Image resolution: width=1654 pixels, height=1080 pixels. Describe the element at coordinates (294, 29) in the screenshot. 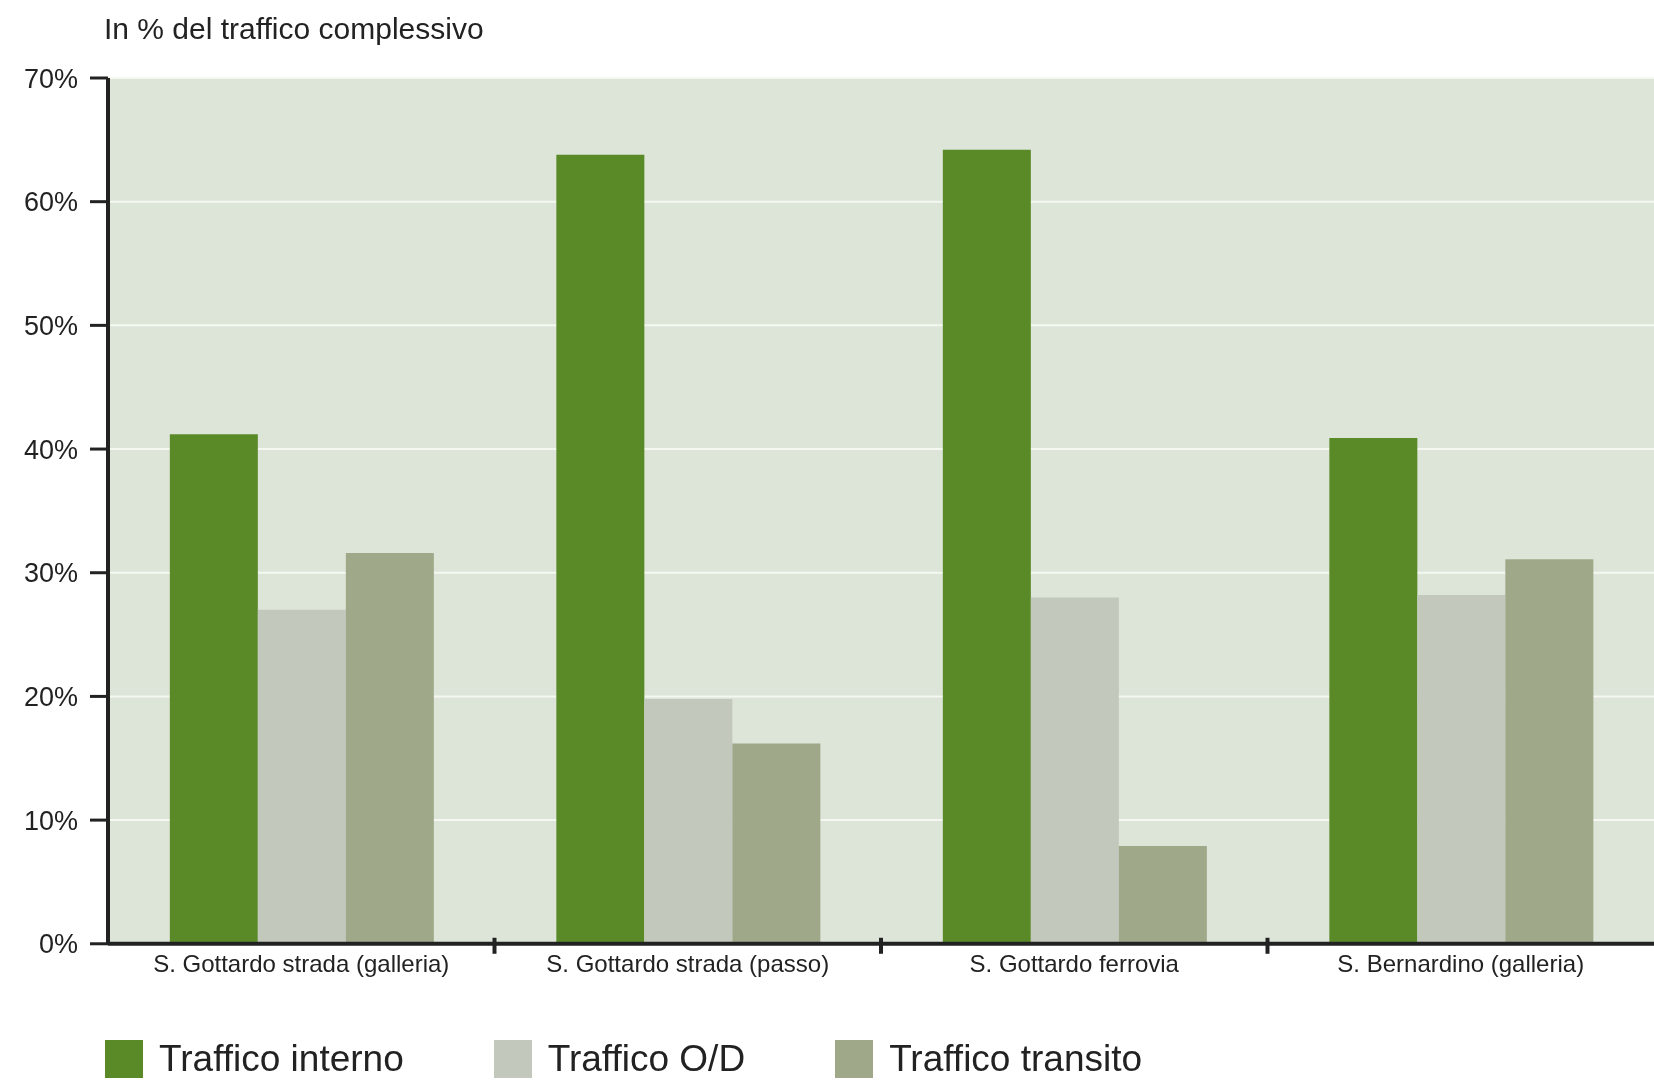

I see `y-axis-title: In % del traffico complessivo` at that location.